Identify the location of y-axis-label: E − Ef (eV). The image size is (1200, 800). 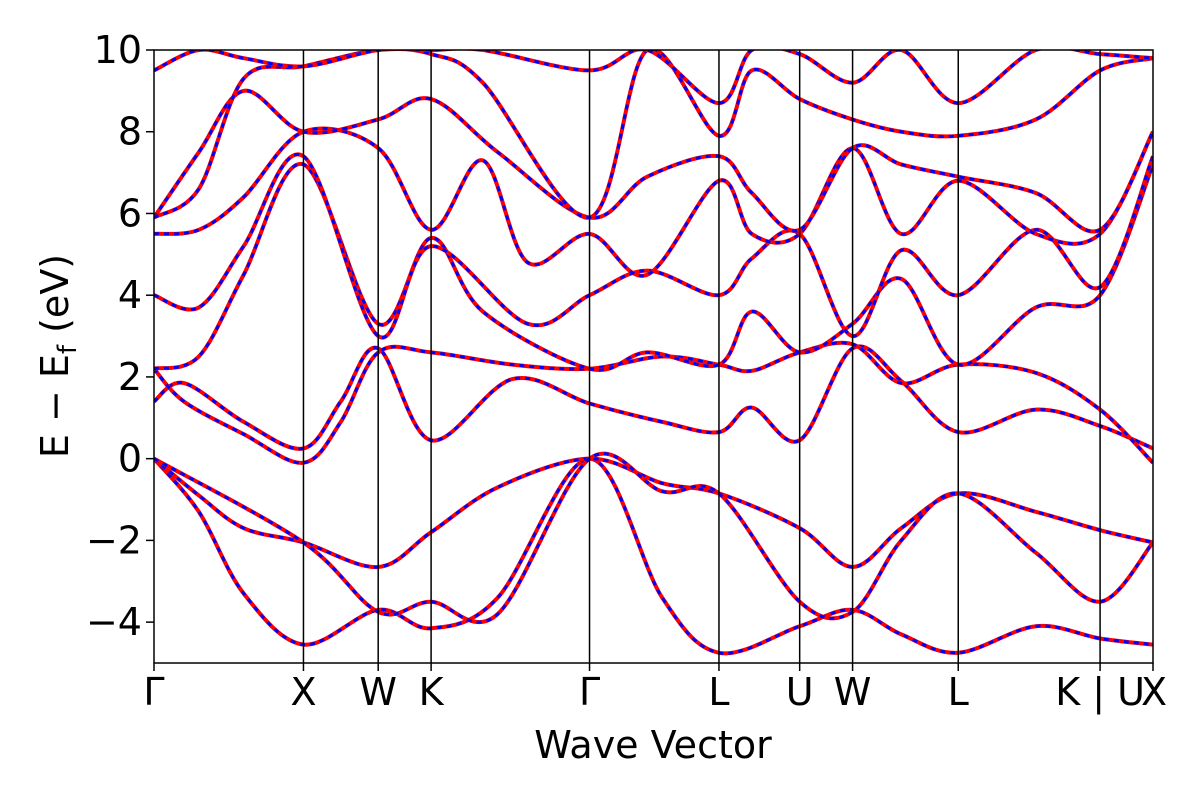
(58, 356).